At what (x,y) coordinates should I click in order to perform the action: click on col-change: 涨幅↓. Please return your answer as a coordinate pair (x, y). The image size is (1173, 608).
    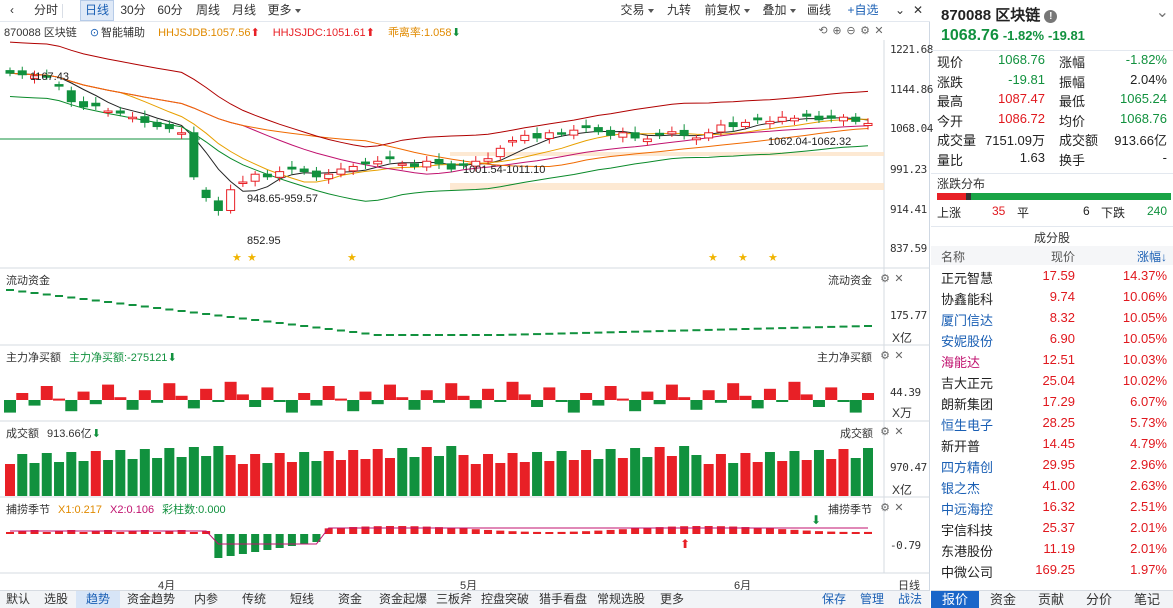
    Looking at the image, I should click on (1151, 257).